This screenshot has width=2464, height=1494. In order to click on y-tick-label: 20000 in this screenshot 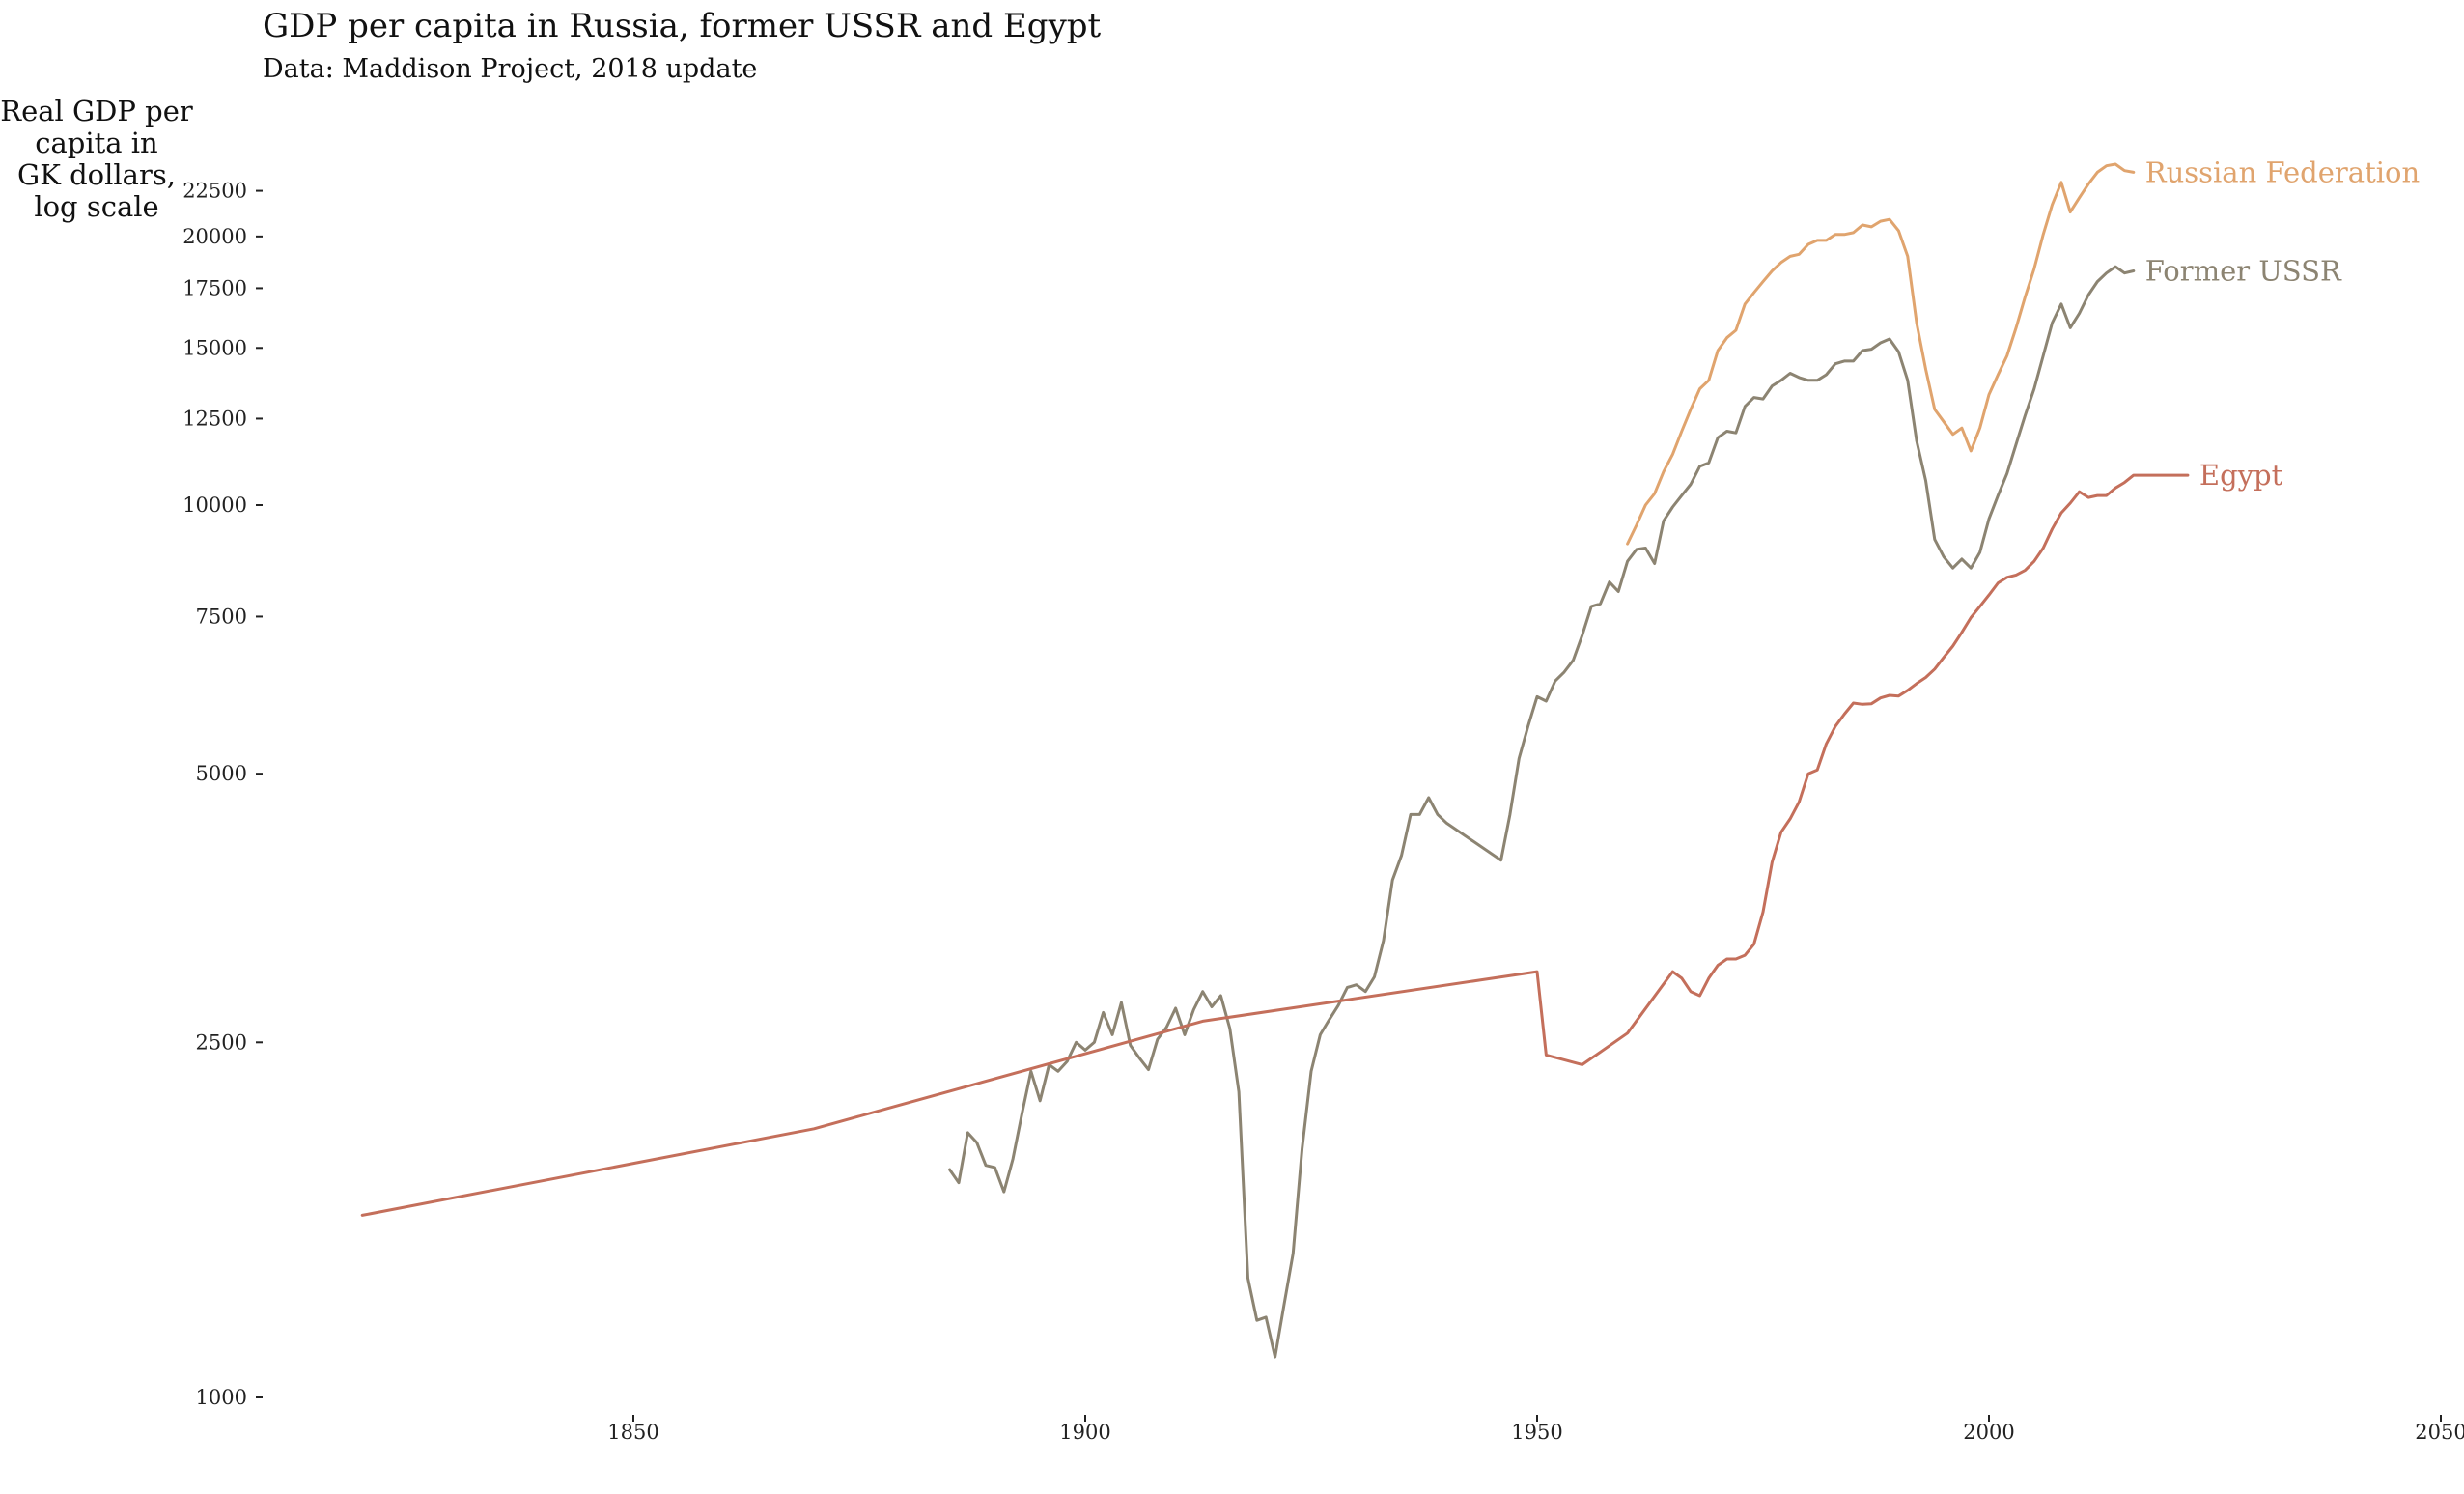, I will do `click(215, 236)`.